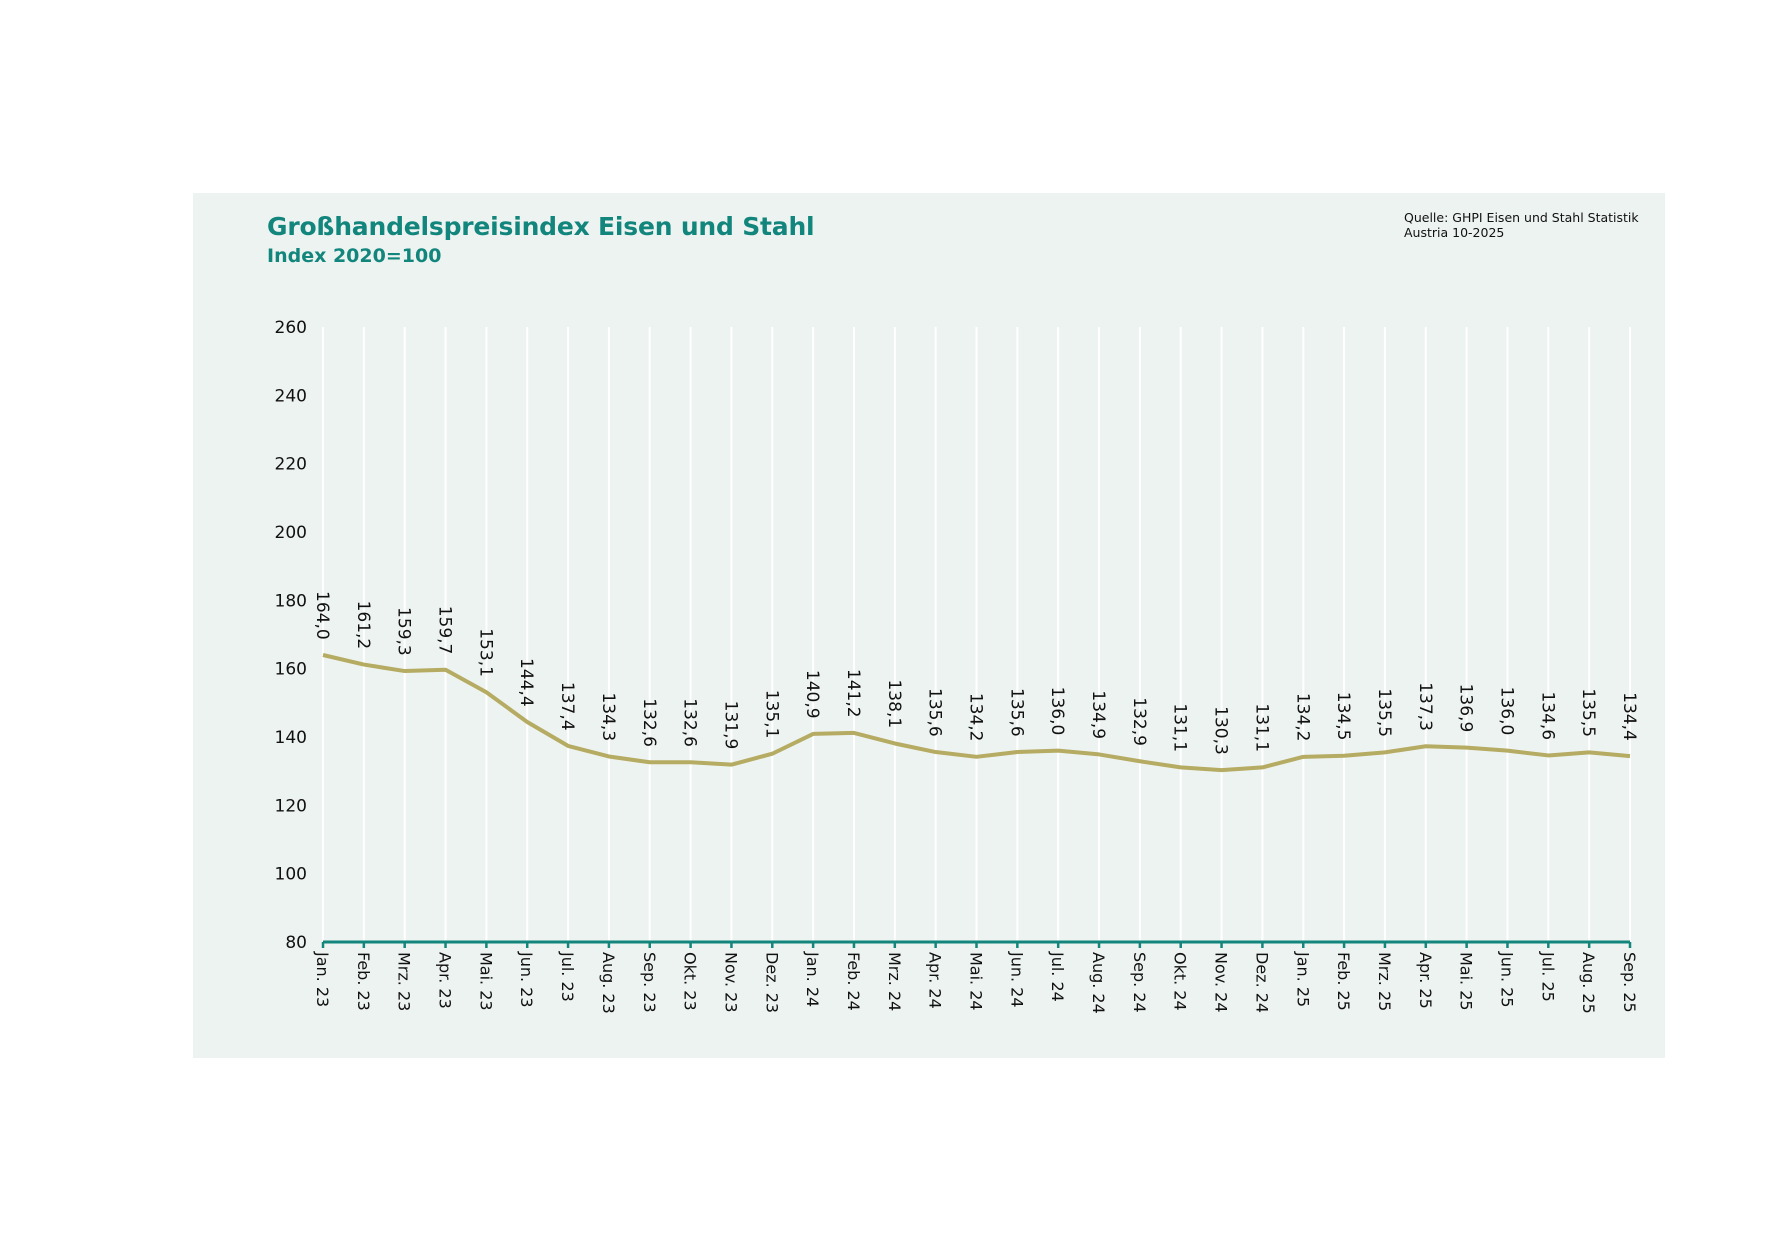  Describe the element at coordinates (291, 601) in the screenshot. I see `y-tick-label: 180` at that location.